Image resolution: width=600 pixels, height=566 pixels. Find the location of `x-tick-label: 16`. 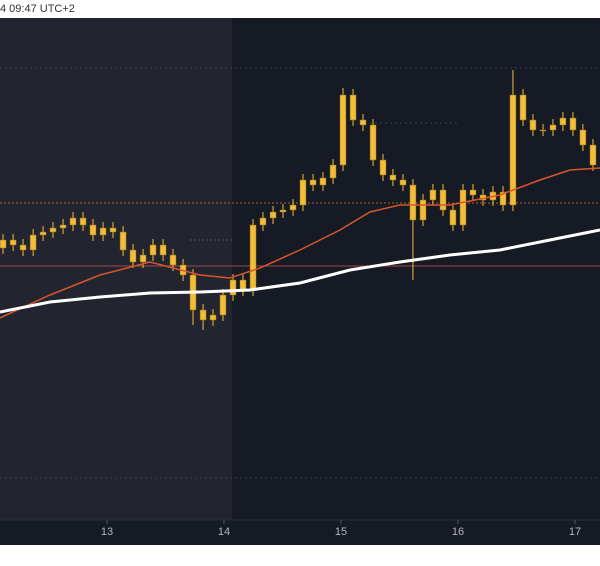

x-tick-label: 16 is located at coordinates (458, 532).